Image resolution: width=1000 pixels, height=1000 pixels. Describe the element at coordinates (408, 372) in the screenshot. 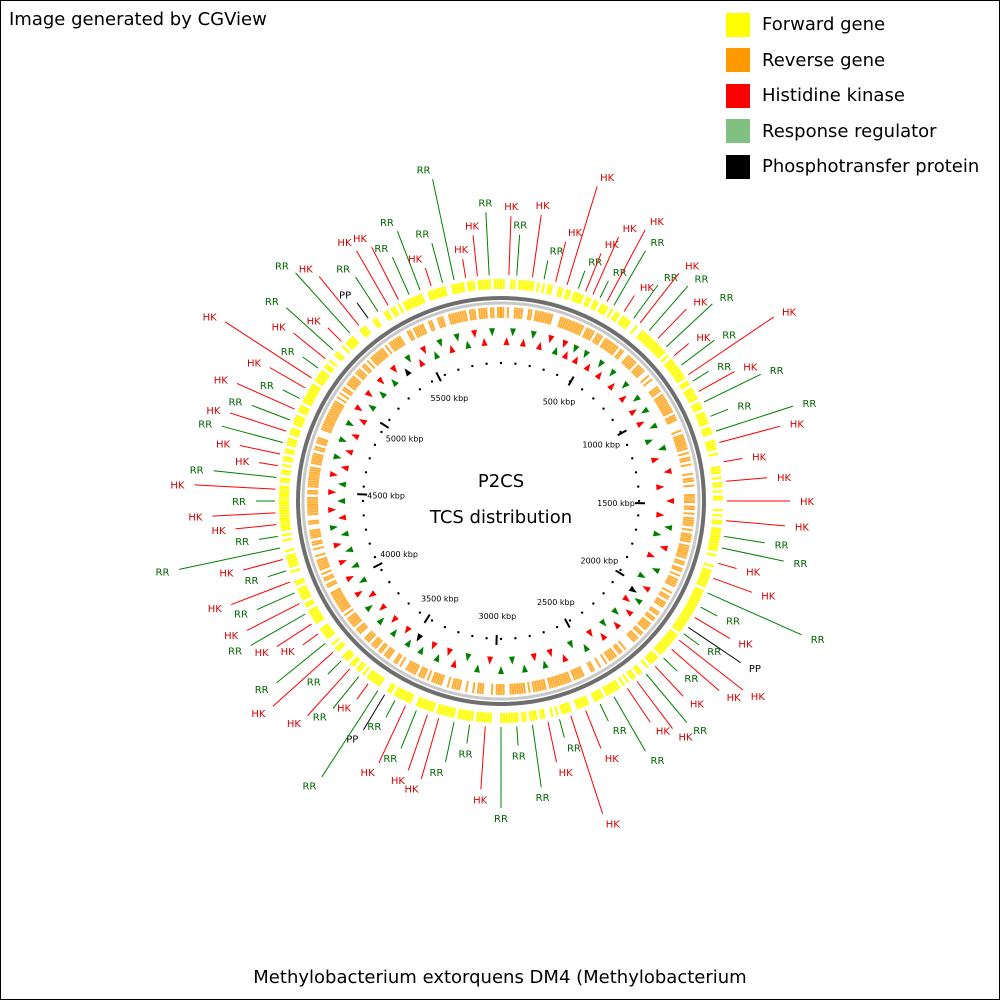

I see `tcs-marker-pp` at that location.